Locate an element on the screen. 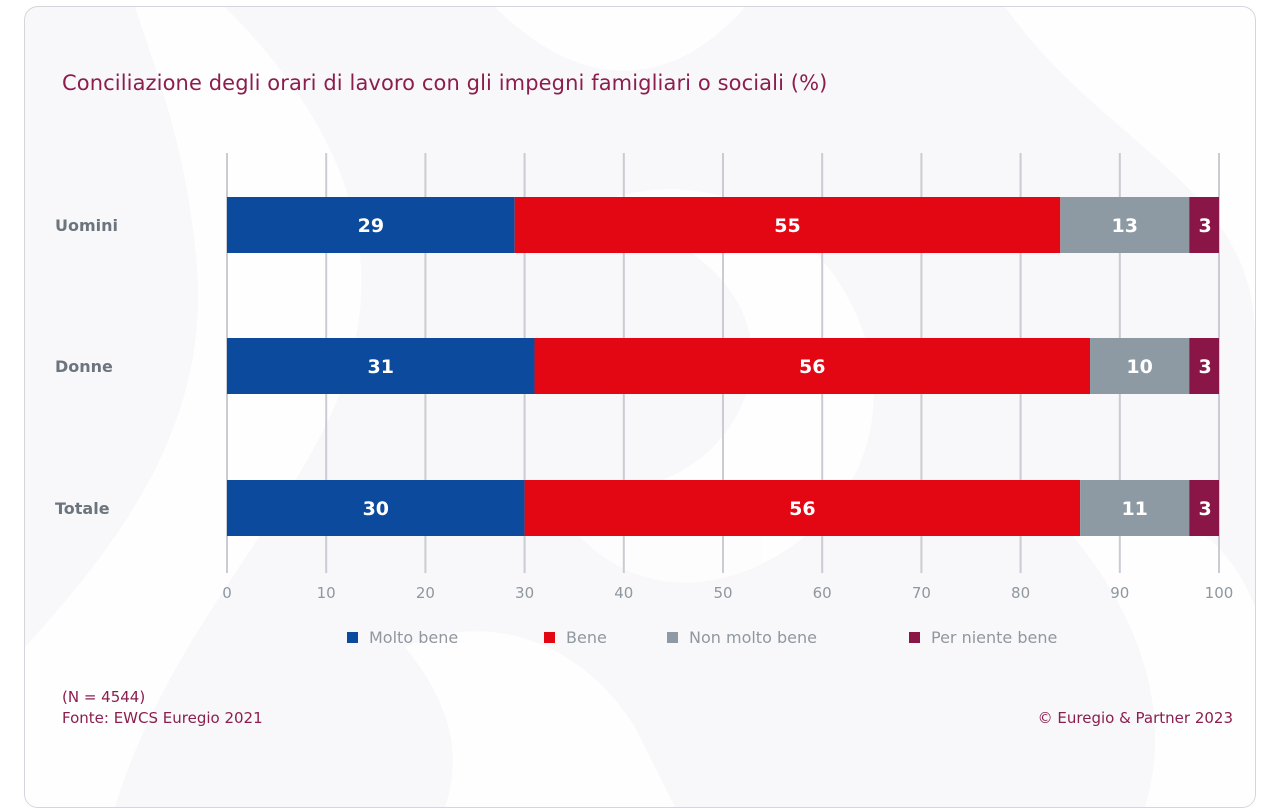  sample-size: (N = 4544) is located at coordinates (104, 697).